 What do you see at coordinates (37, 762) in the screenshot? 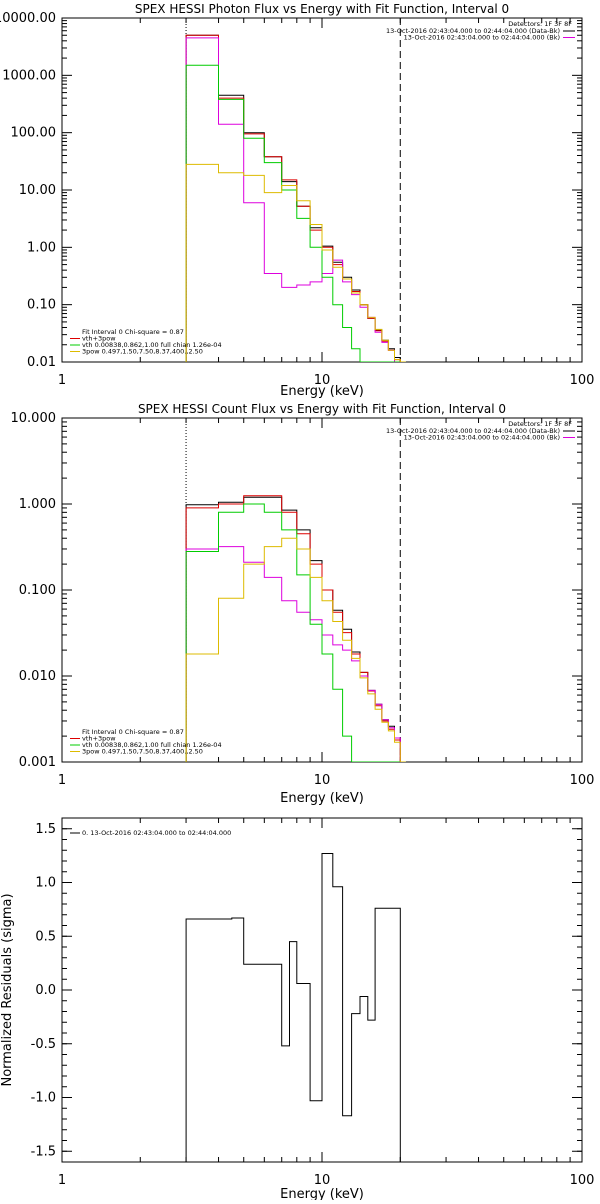
I see `y-tick-label: 0.001` at bounding box center [37, 762].